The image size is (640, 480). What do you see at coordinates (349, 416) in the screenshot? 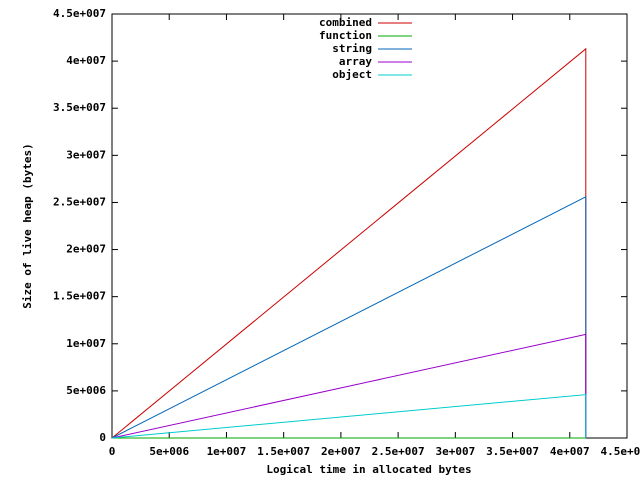
I see `series-line` at bounding box center [349, 416].